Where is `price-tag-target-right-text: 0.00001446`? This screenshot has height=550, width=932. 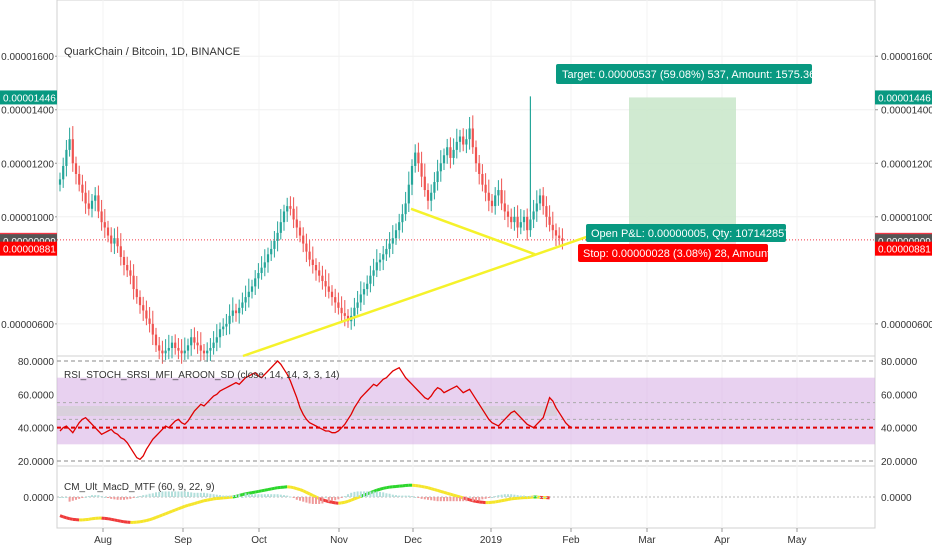 price-tag-target-right-text: 0.00001446 is located at coordinates (904, 98).